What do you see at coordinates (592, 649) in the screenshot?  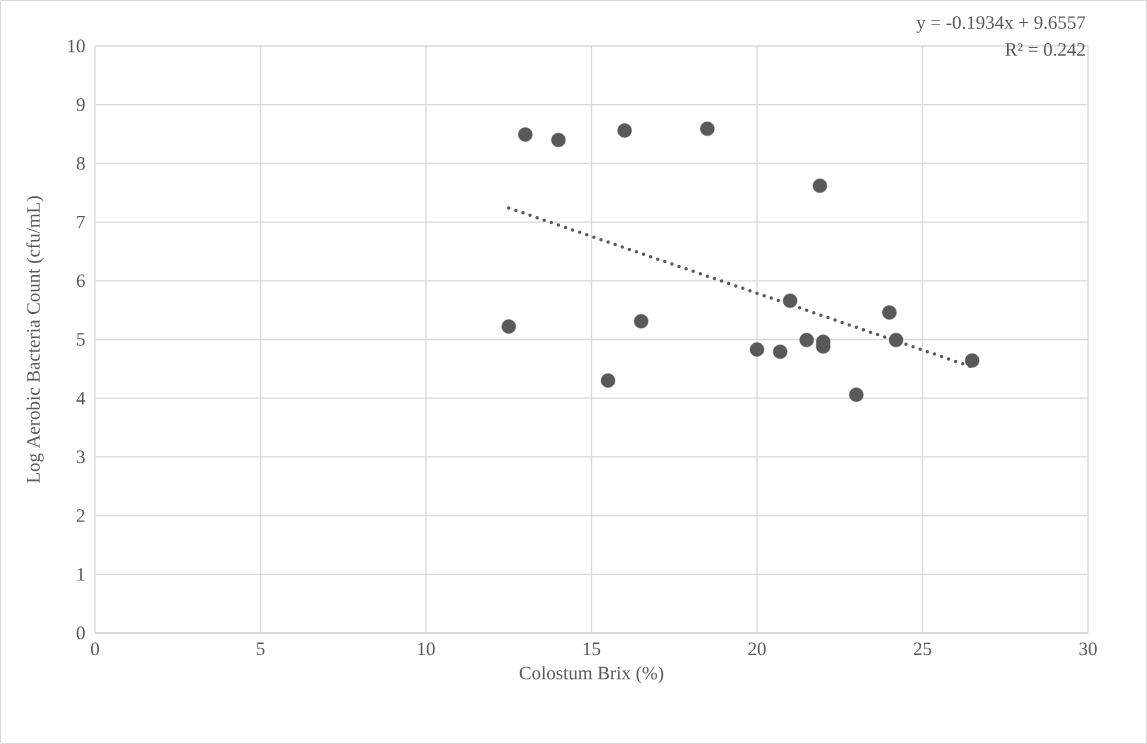 I see `x-tick-label: 15` at bounding box center [592, 649].